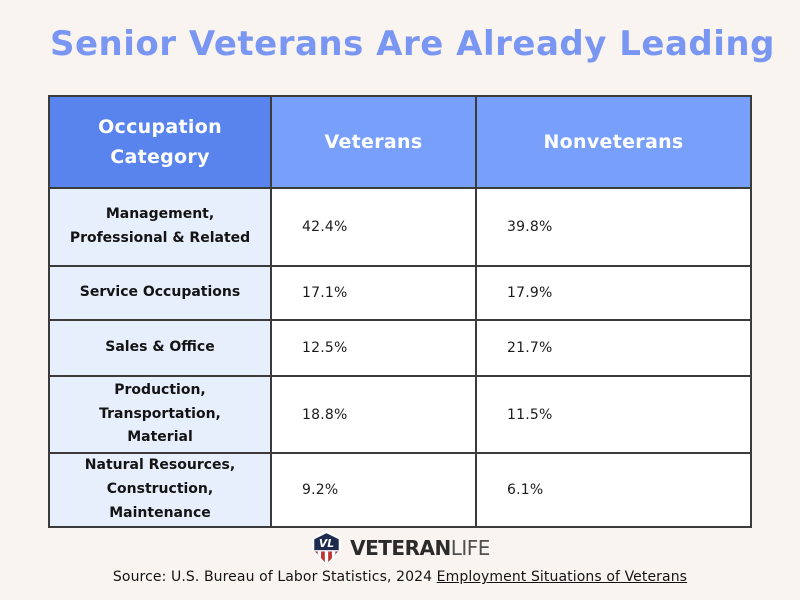  What do you see at coordinates (470, 548) in the screenshot?
I see `logo-wordmark-life: LIFE` at bounding box center [470, 548].